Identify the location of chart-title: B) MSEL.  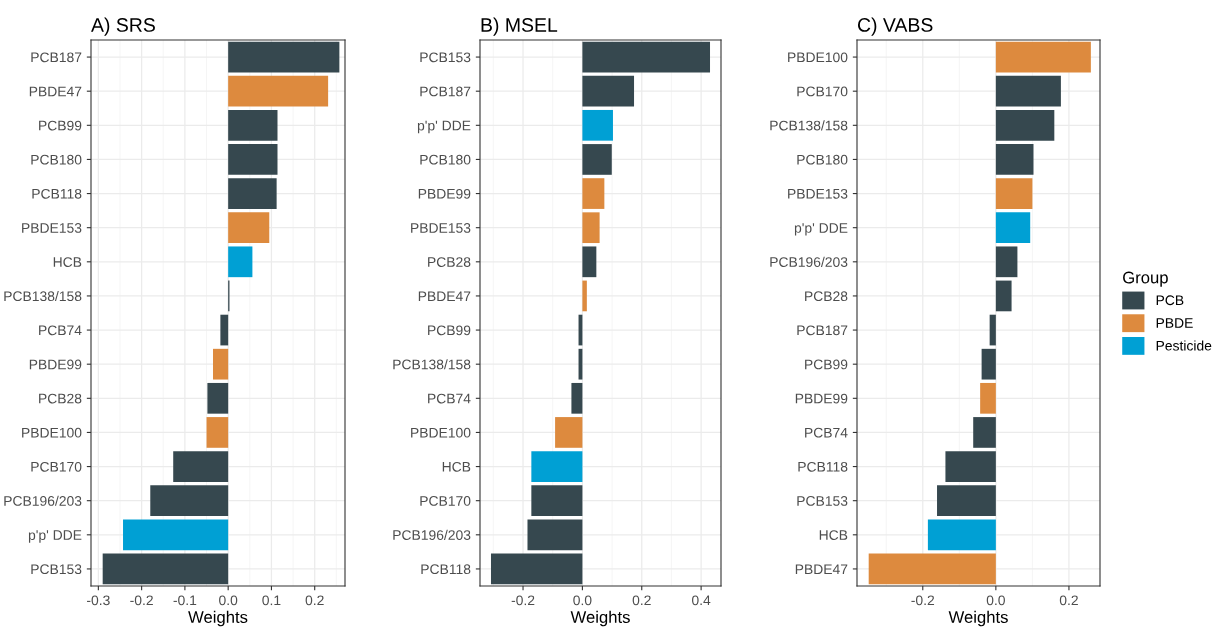
(519, 26).